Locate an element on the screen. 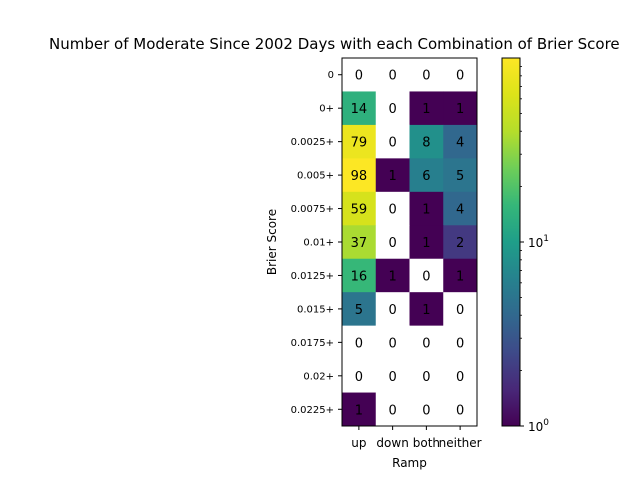  y-tick-label: 0+ is located at coordinates (326, 109).